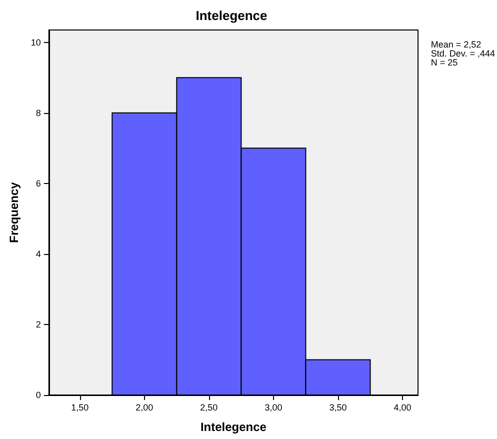 The width and height of the screenshot is (497, 439). I want to click on x-tick-label: 1,50, so click(80, 407).